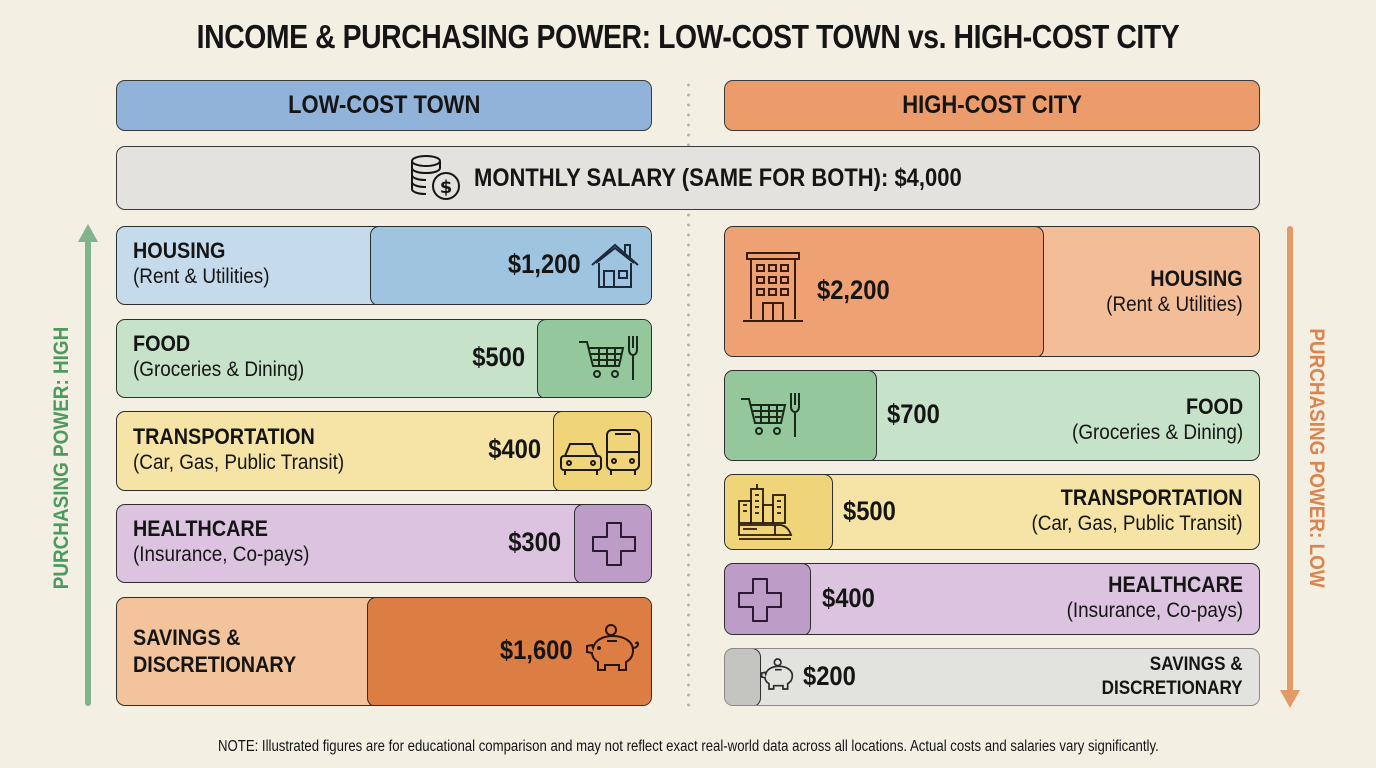 This screenshot has width=1376, height=768. What do you see at coordinates (992, 105) in the screenshot?
I see `high-cost-city-header: HIGH-COST CITY` at bounding box center [992, 105].